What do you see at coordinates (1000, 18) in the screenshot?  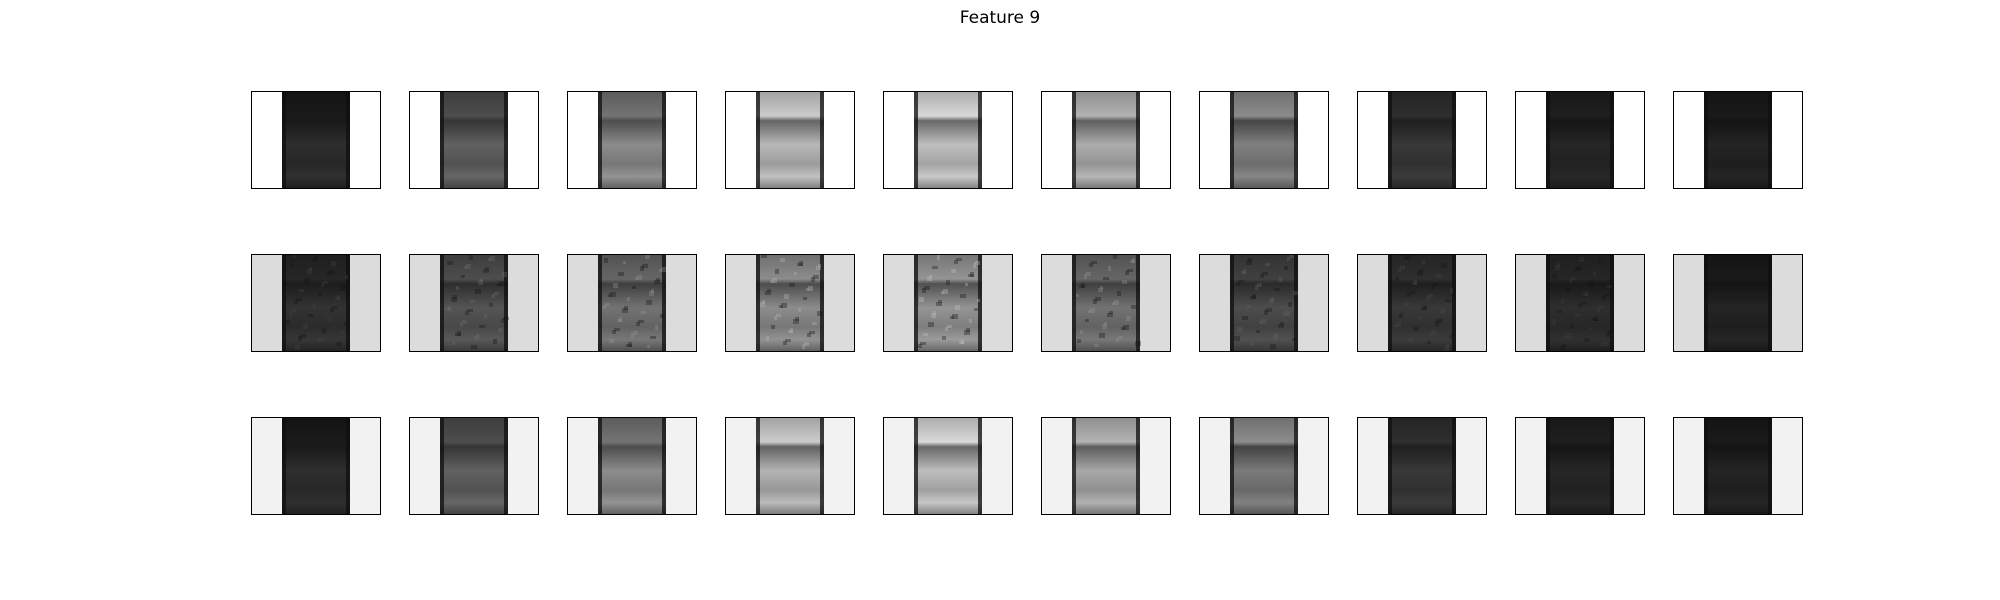 I see `figure-title: Feature 9` at bounding box center [1000, 18].